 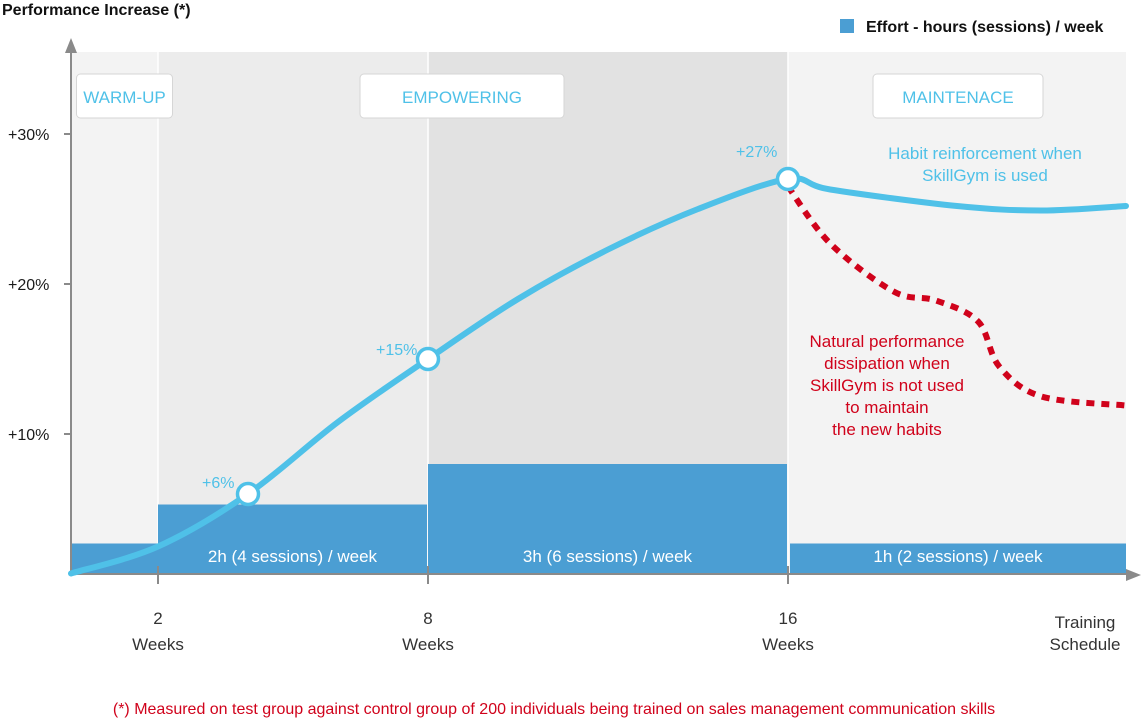 I want to click on dissipation-annotation: Natural performance, so click(x=887, y=341).